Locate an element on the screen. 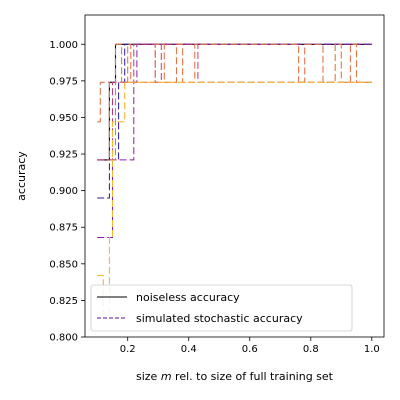 The image size is (400, 400). y-tick-label: 0.975 is located at coordinates (63, 81).